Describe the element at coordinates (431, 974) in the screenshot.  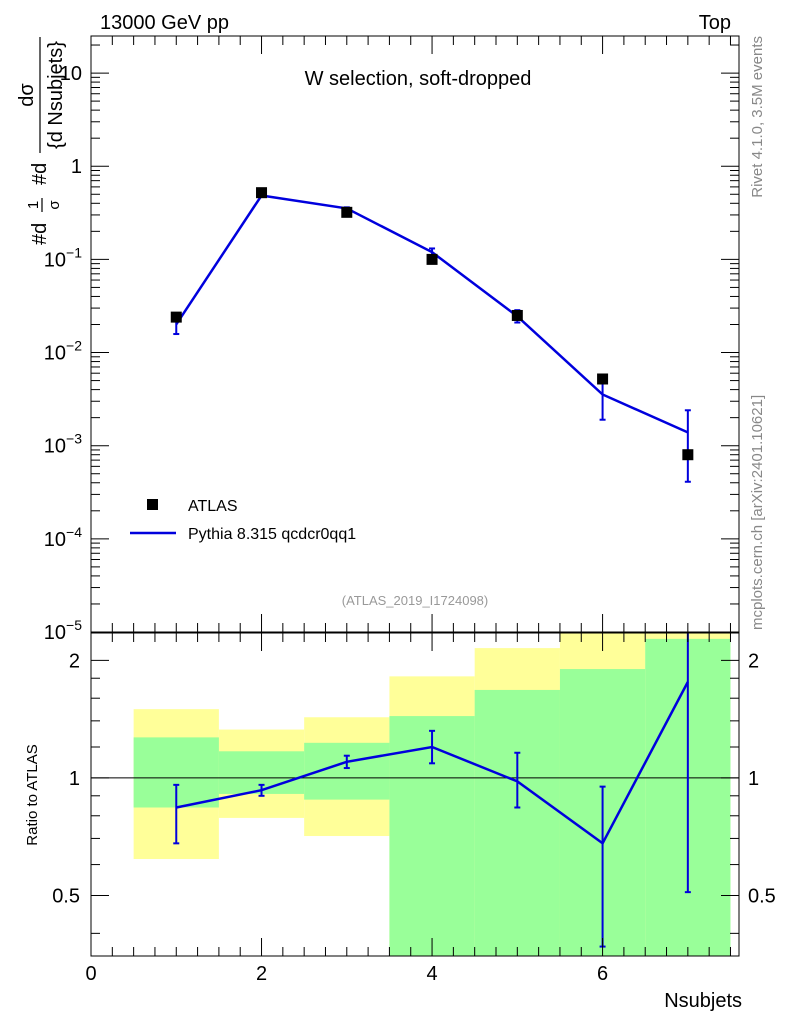
I see `x-tick-label: 4` at that location.